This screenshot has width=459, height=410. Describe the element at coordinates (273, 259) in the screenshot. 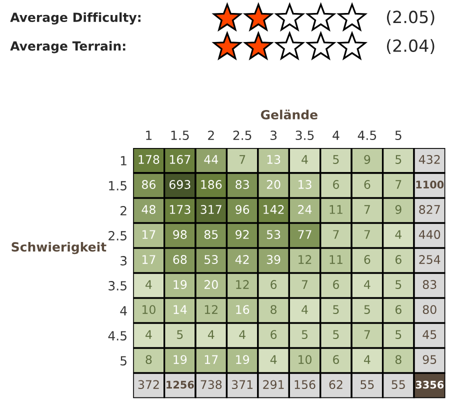

I see `data-label: 39` at that location.